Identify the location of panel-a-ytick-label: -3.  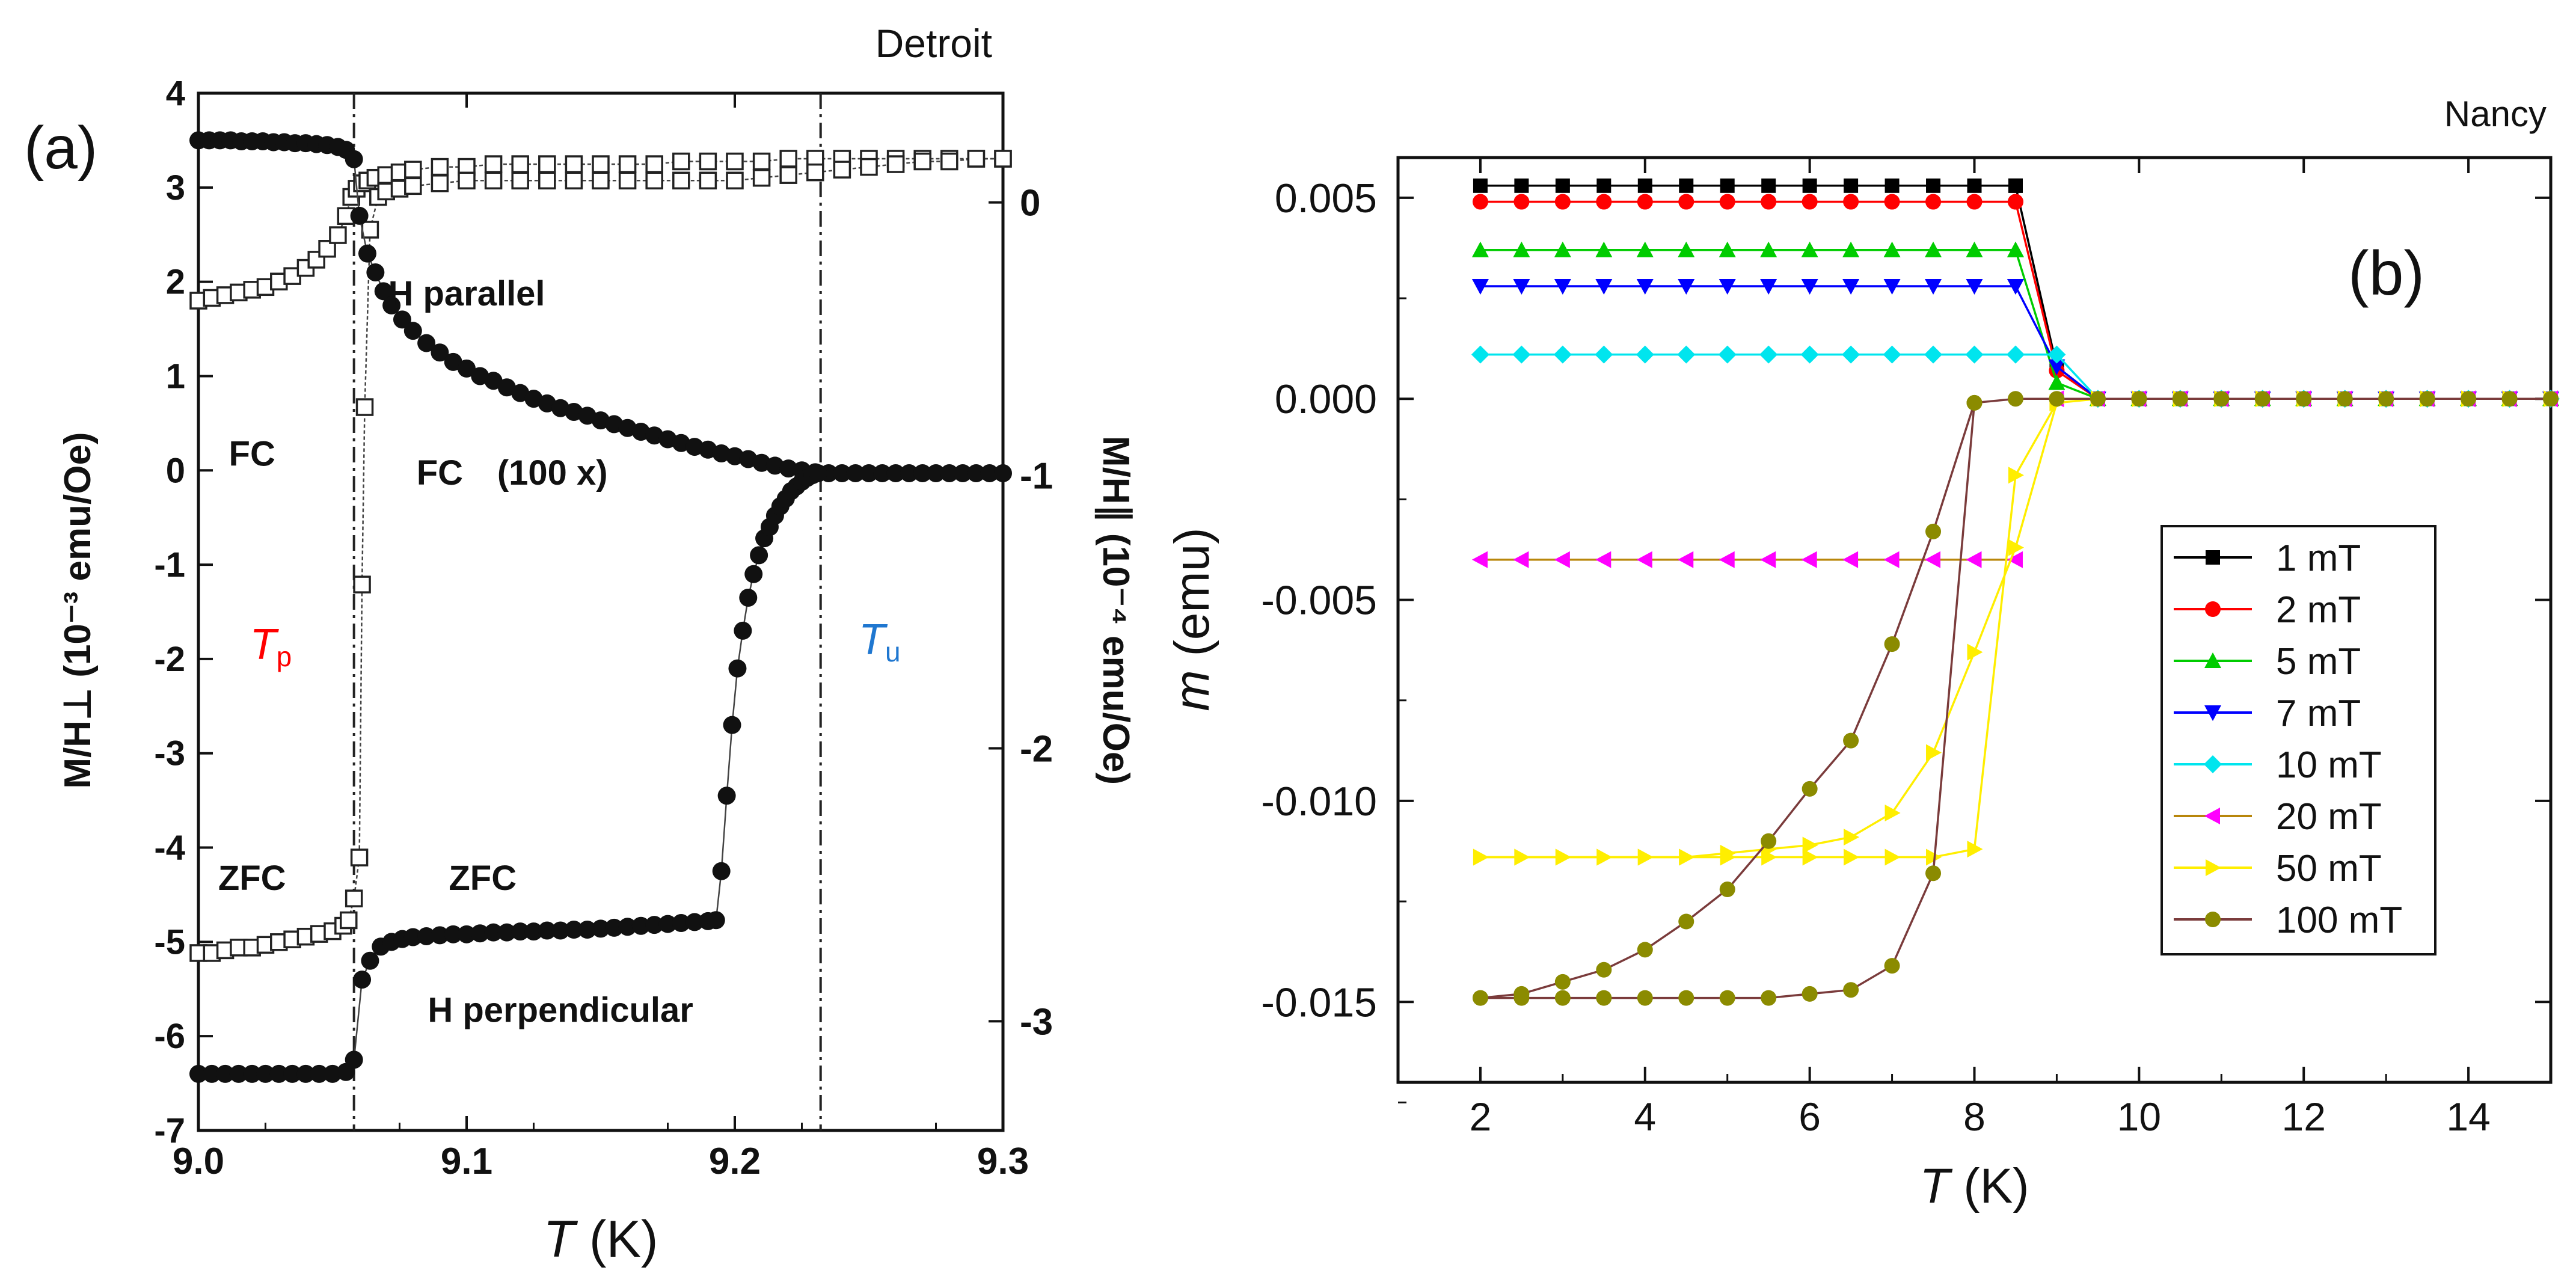
(169, 753).